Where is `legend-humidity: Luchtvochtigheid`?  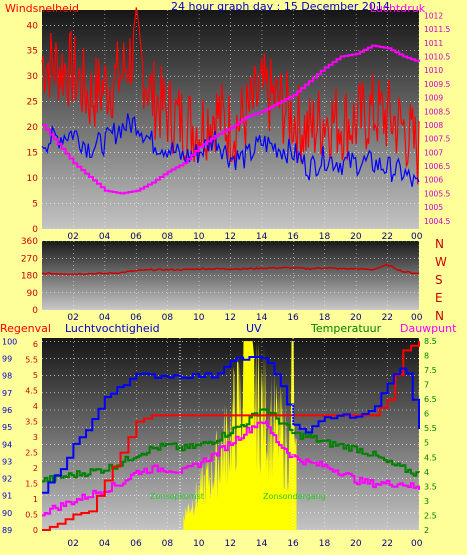 legend-humidity: Luchtvochtigheid is located at coordinates (112, 328).